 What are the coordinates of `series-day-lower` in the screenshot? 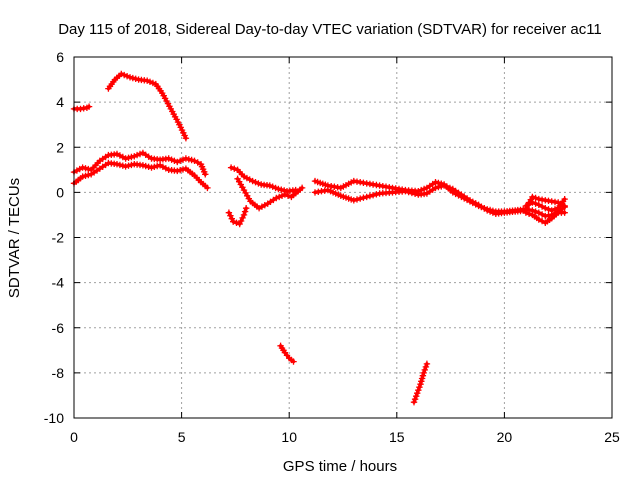 It's located at (420, 199).